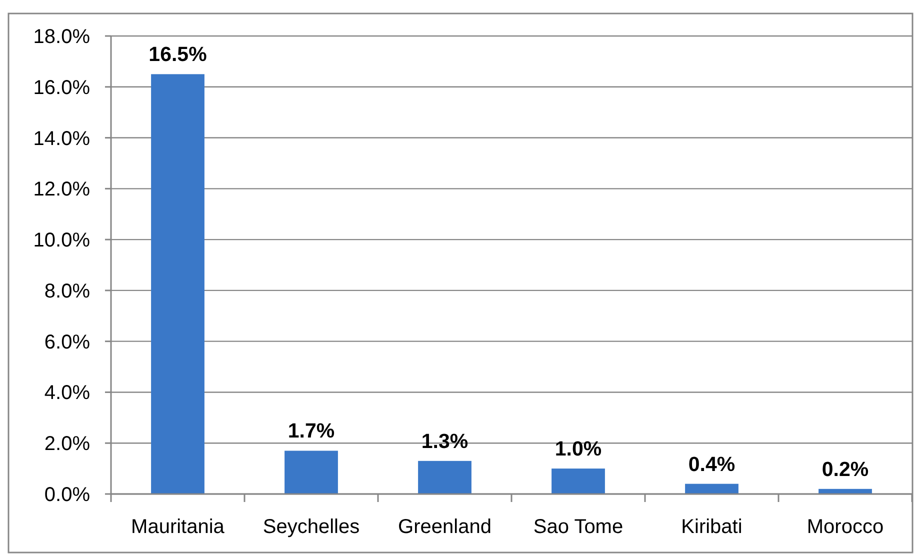  Describe the element at coordinates (311, 431) in the screenshot. I see `data-label: 1.7%` at that location.